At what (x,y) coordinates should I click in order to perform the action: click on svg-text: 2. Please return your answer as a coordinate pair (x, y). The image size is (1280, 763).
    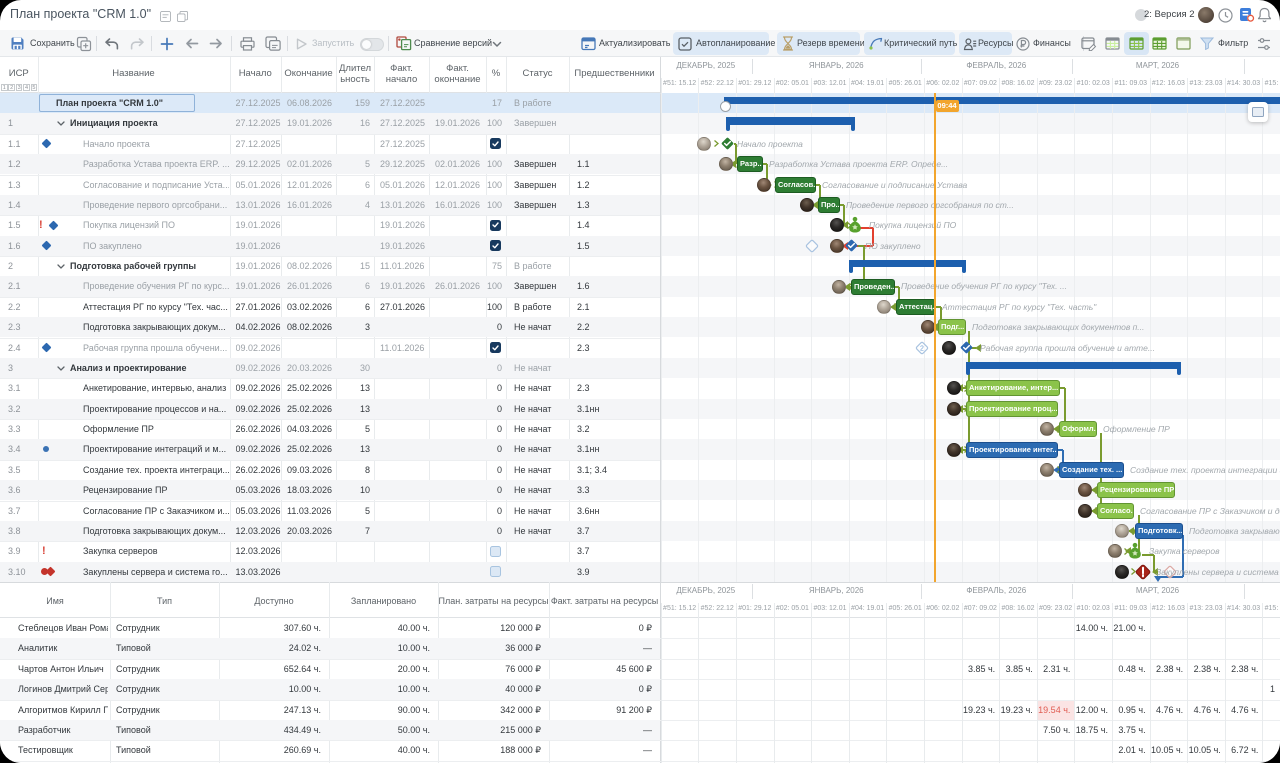
    Looking at the image, I should click on (922, 348).